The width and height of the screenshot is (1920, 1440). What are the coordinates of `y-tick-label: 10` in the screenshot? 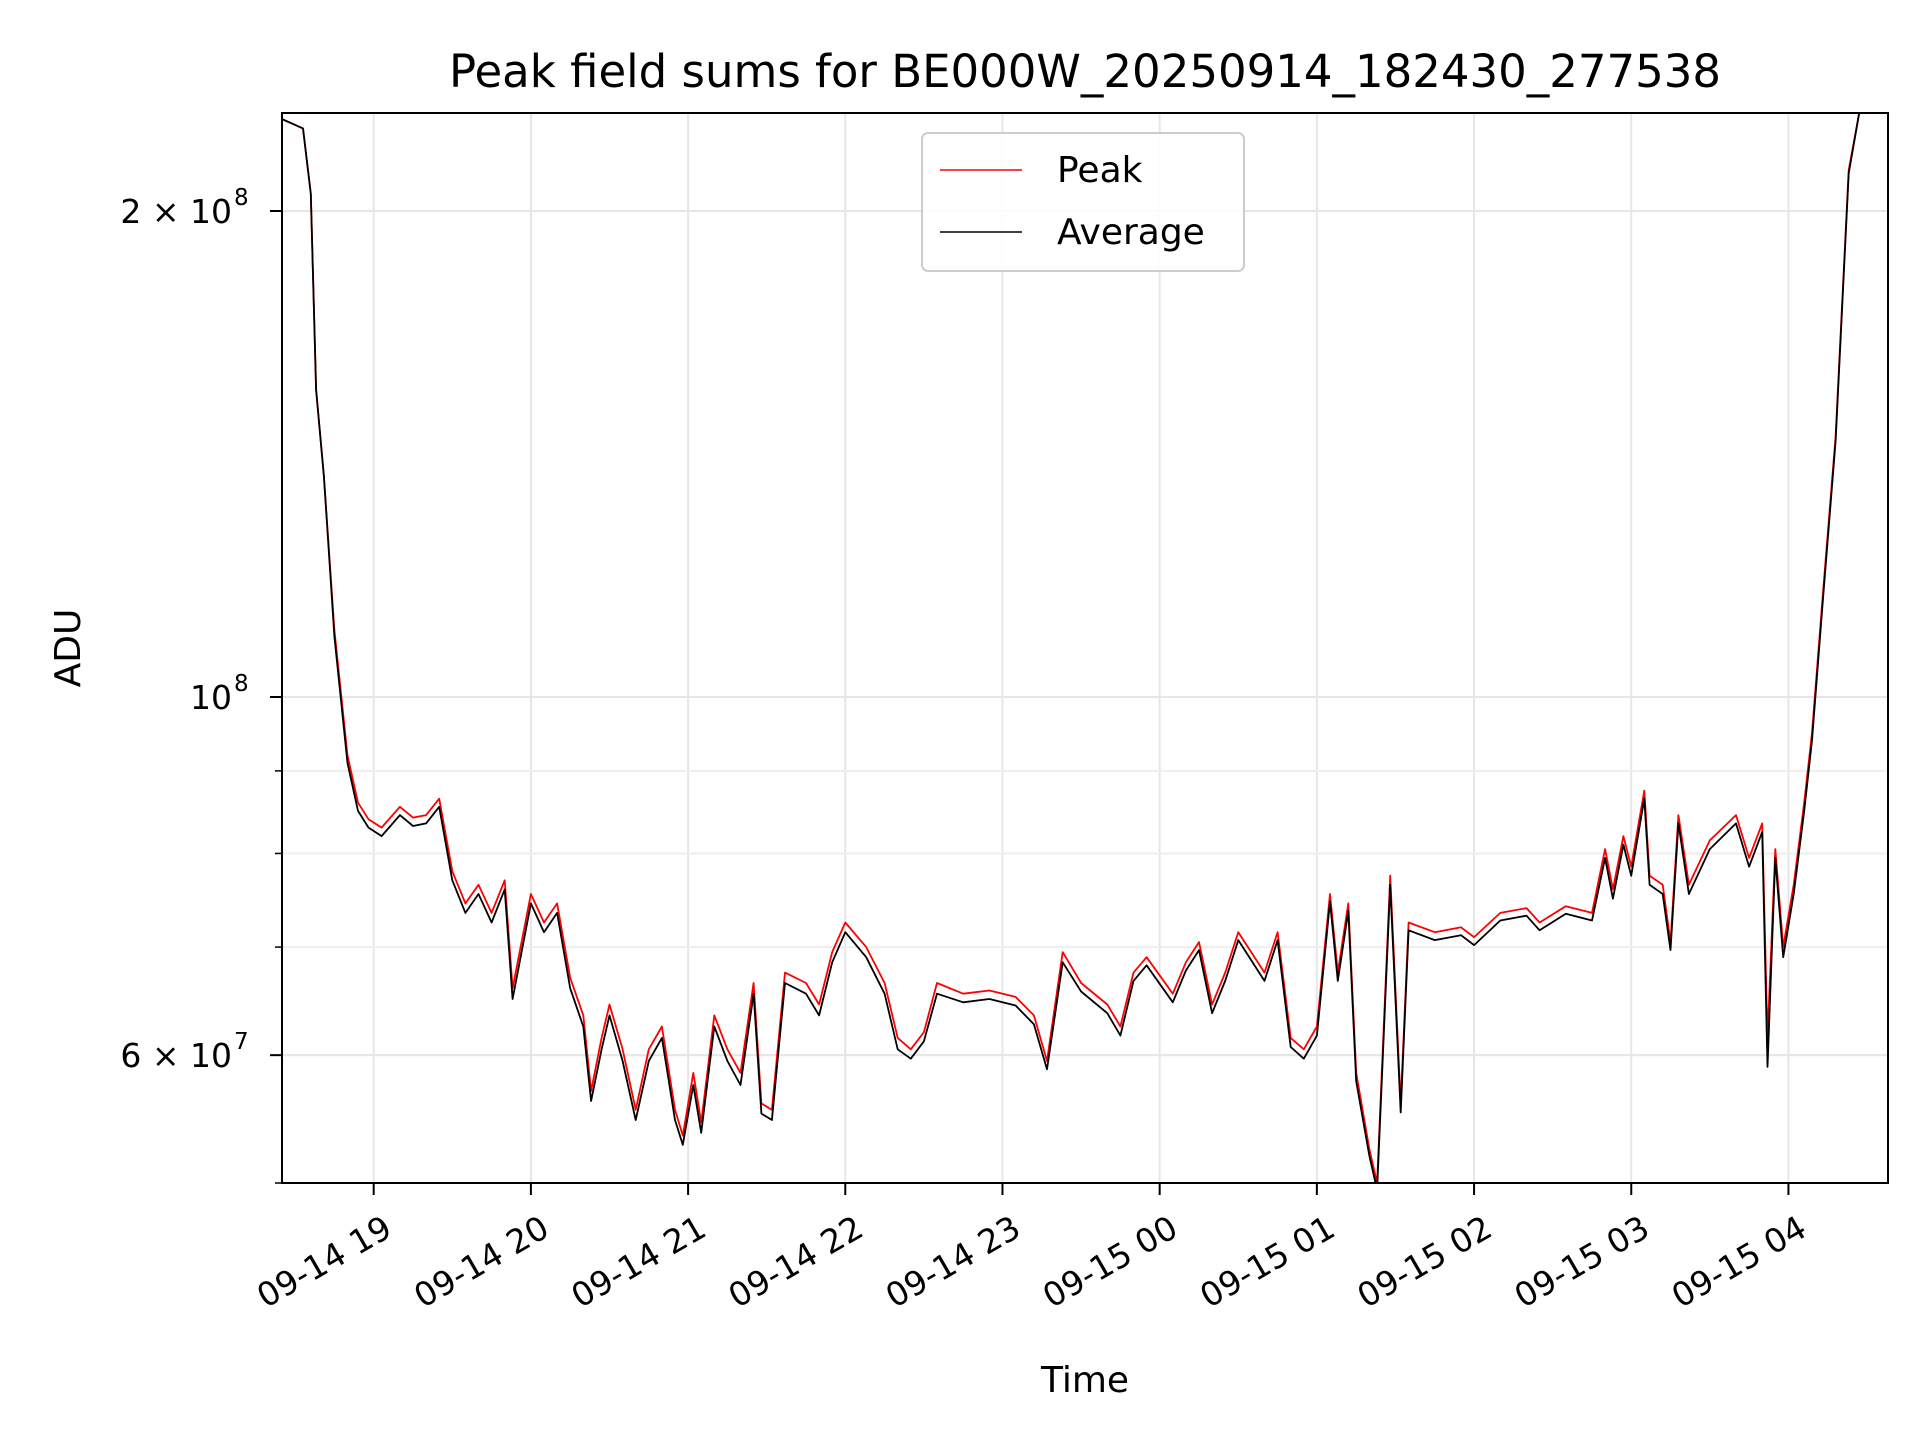 It's located at (211, 697).